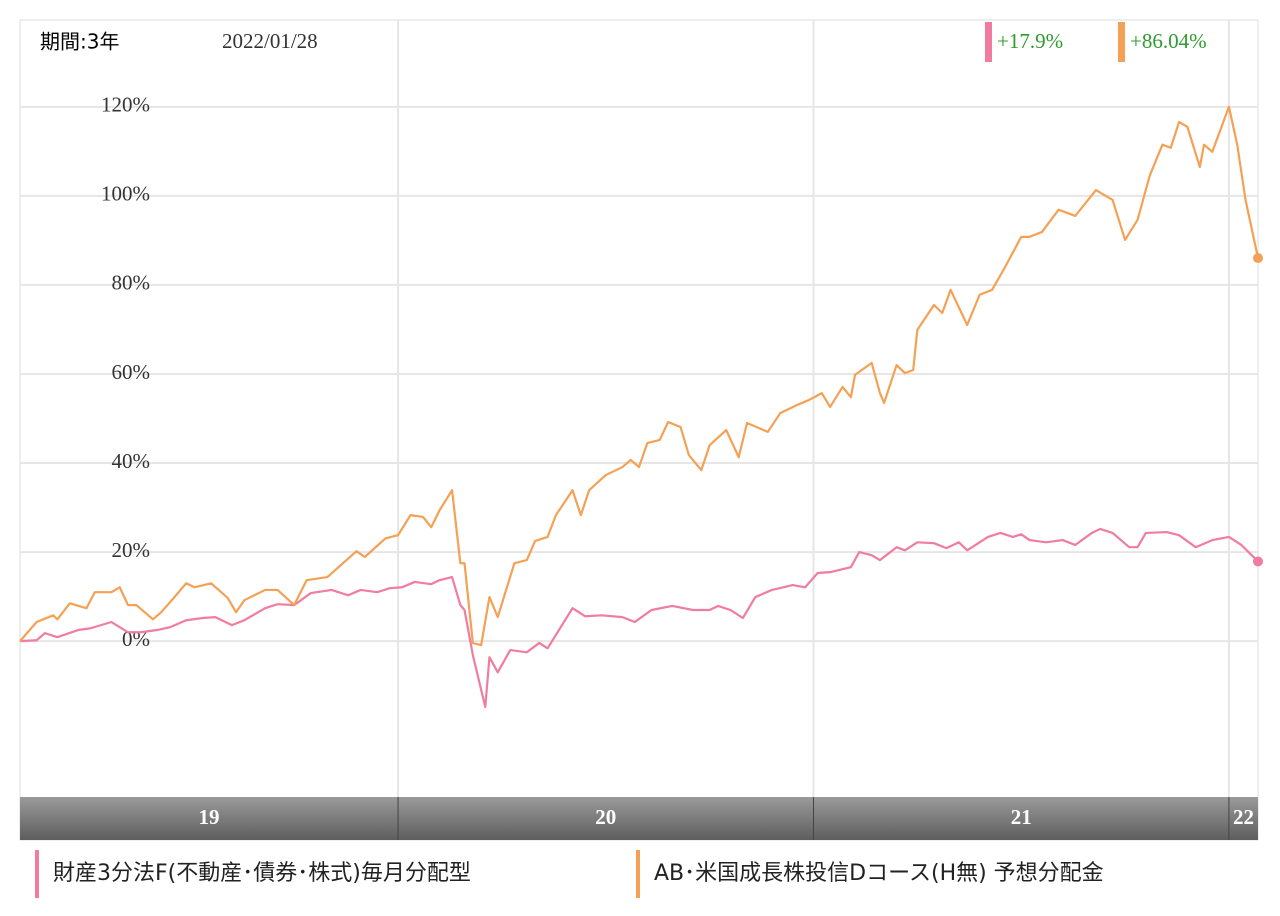  I want to click on change-label: +86.04%, so click(1168, 41).